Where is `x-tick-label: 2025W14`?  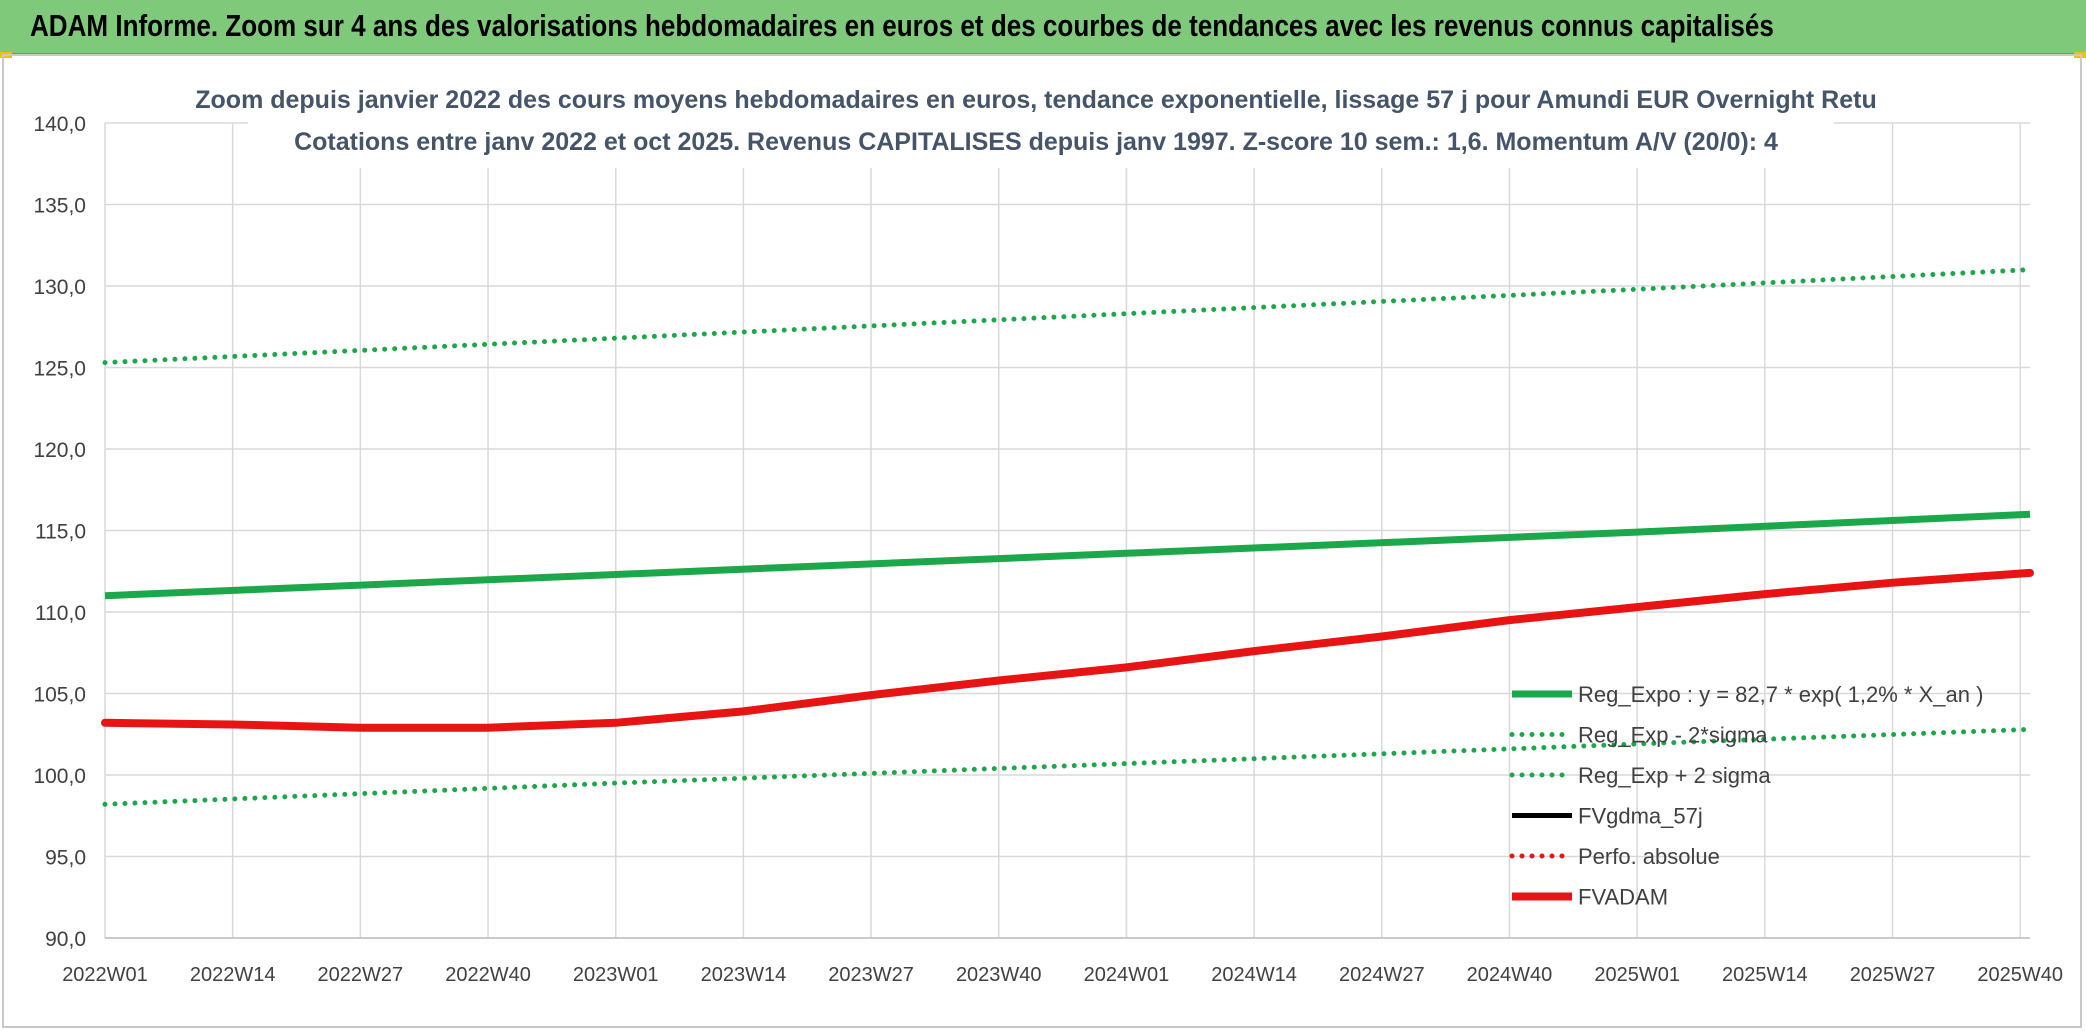
x-tick-label: 2025W14 is located at coordinates (1765, 975).